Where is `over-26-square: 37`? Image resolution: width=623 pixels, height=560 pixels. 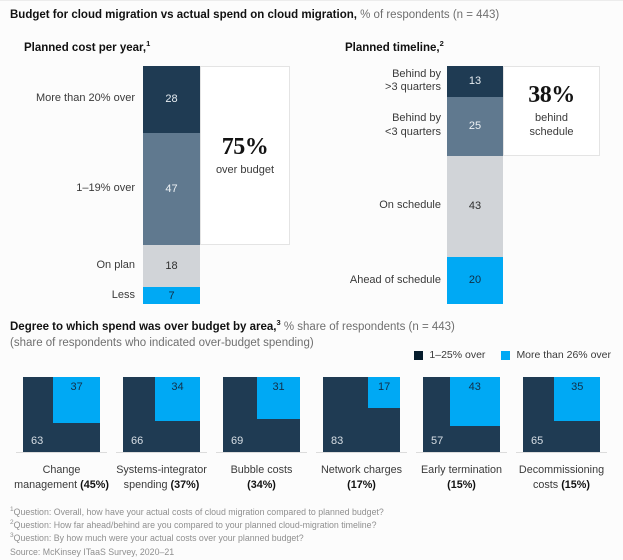
over-26-square: 37 is located at coordinates (76, 400).